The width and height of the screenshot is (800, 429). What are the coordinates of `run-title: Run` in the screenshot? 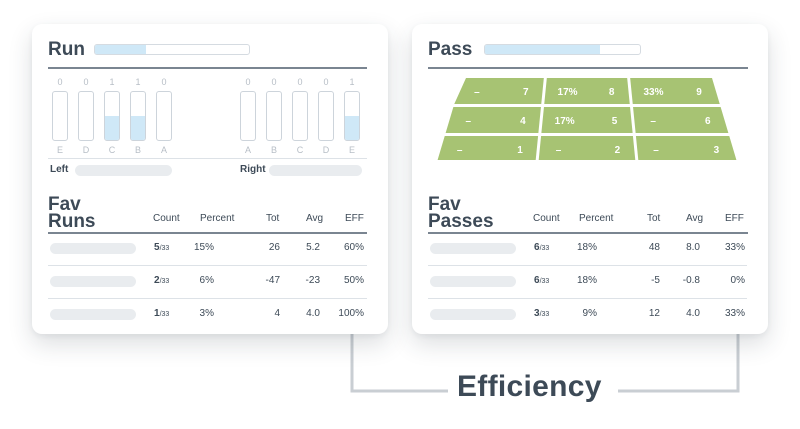 It's located at (66, 49).